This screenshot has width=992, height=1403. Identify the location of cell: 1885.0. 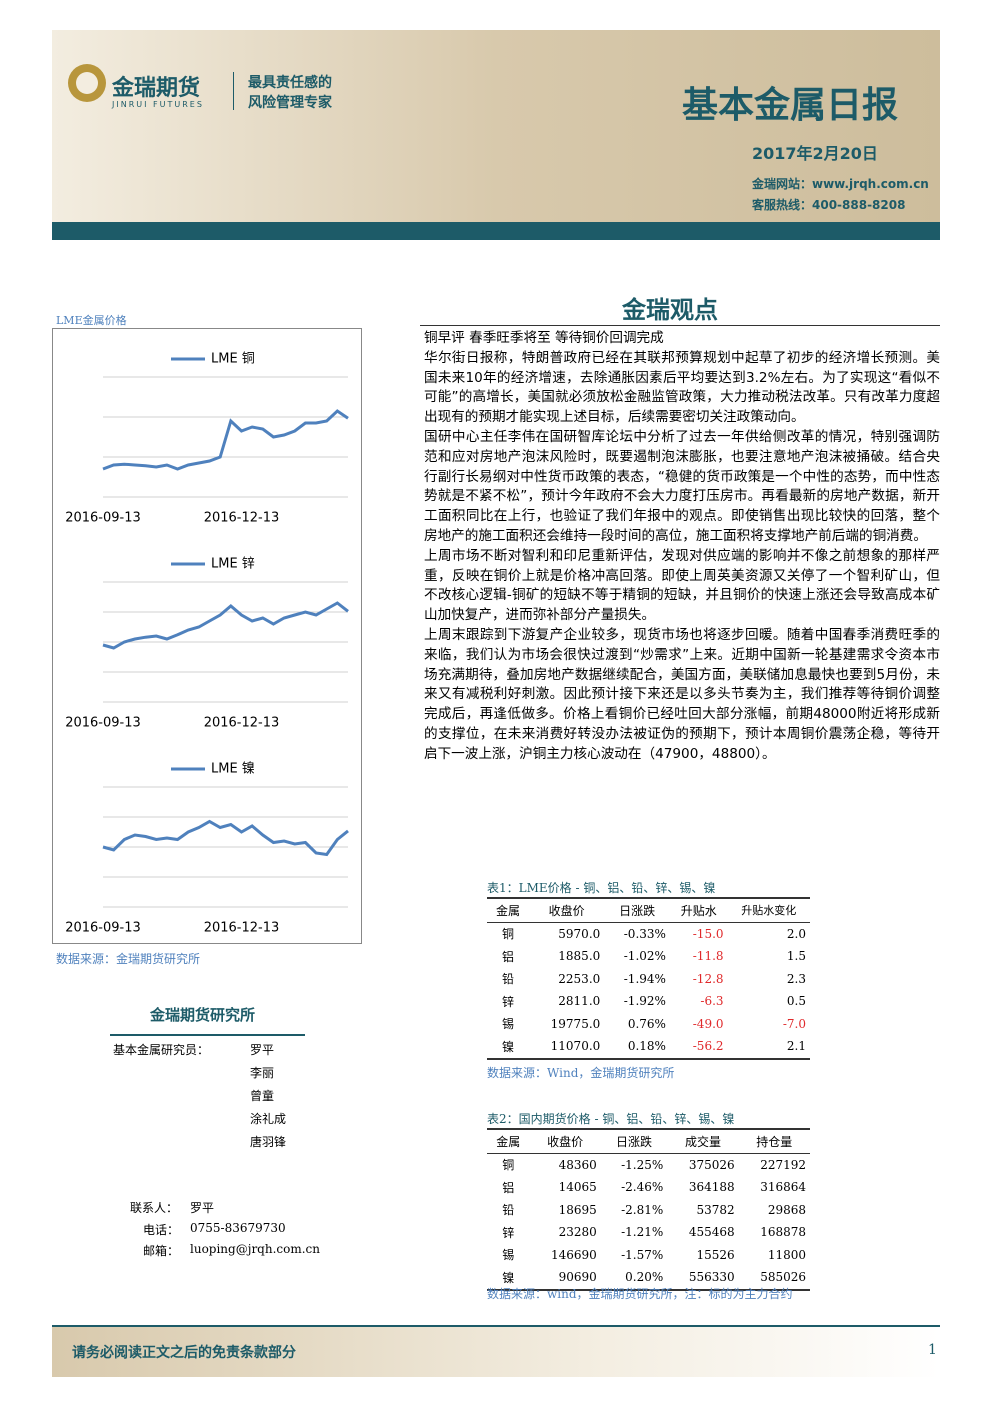
(579, 956).